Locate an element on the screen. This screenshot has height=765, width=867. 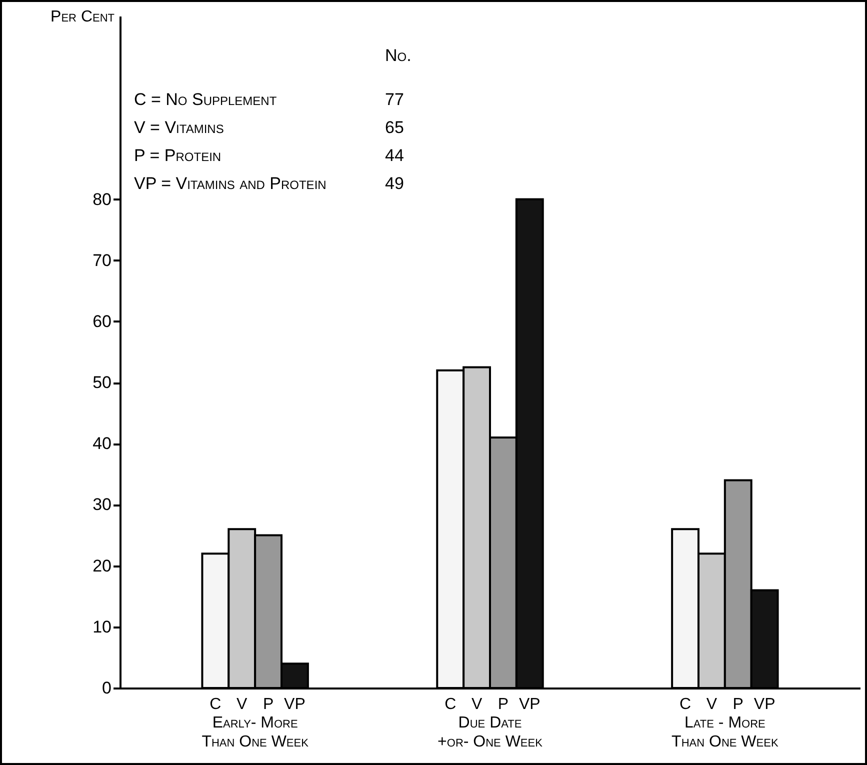
annotation: 77 is located at coordinates (394, 99).